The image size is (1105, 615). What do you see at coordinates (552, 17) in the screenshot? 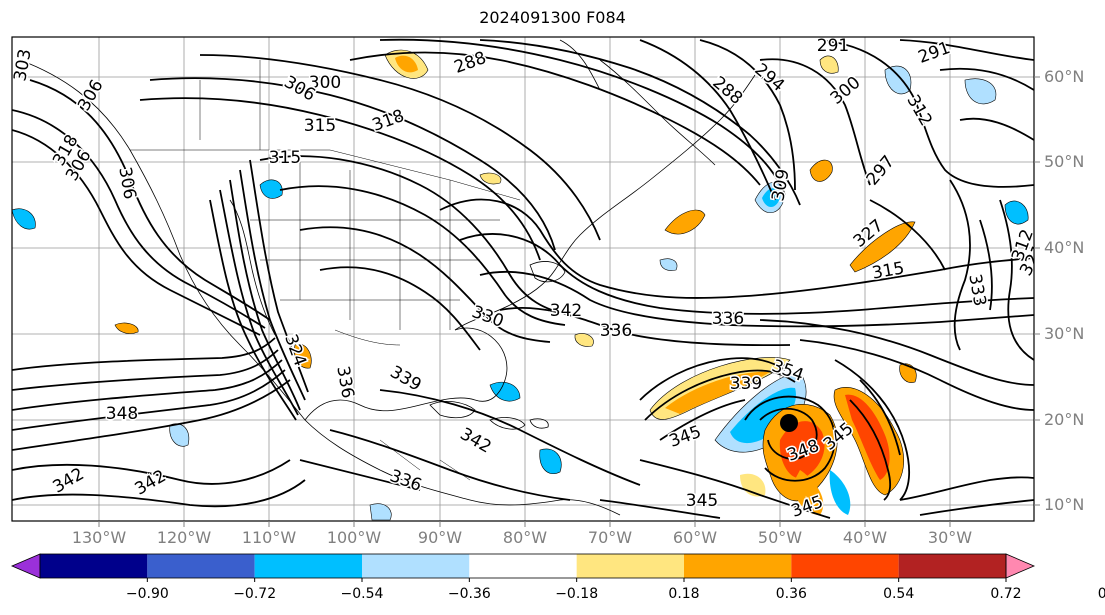
I see `map-title: 2024091300 F084` at bounding box center [552, 17].